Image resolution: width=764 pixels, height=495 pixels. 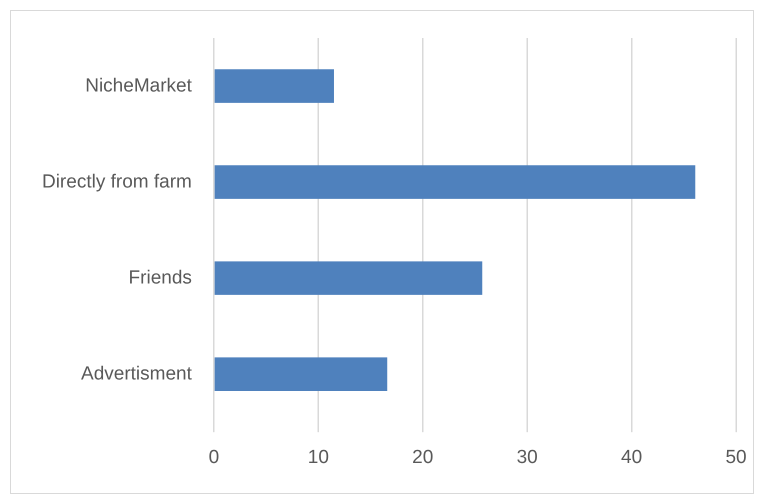 What do you see at coordinates (160, 277) in the screenshot?
I see `y-tick-label: Friends` at bounding box center [160, 277].